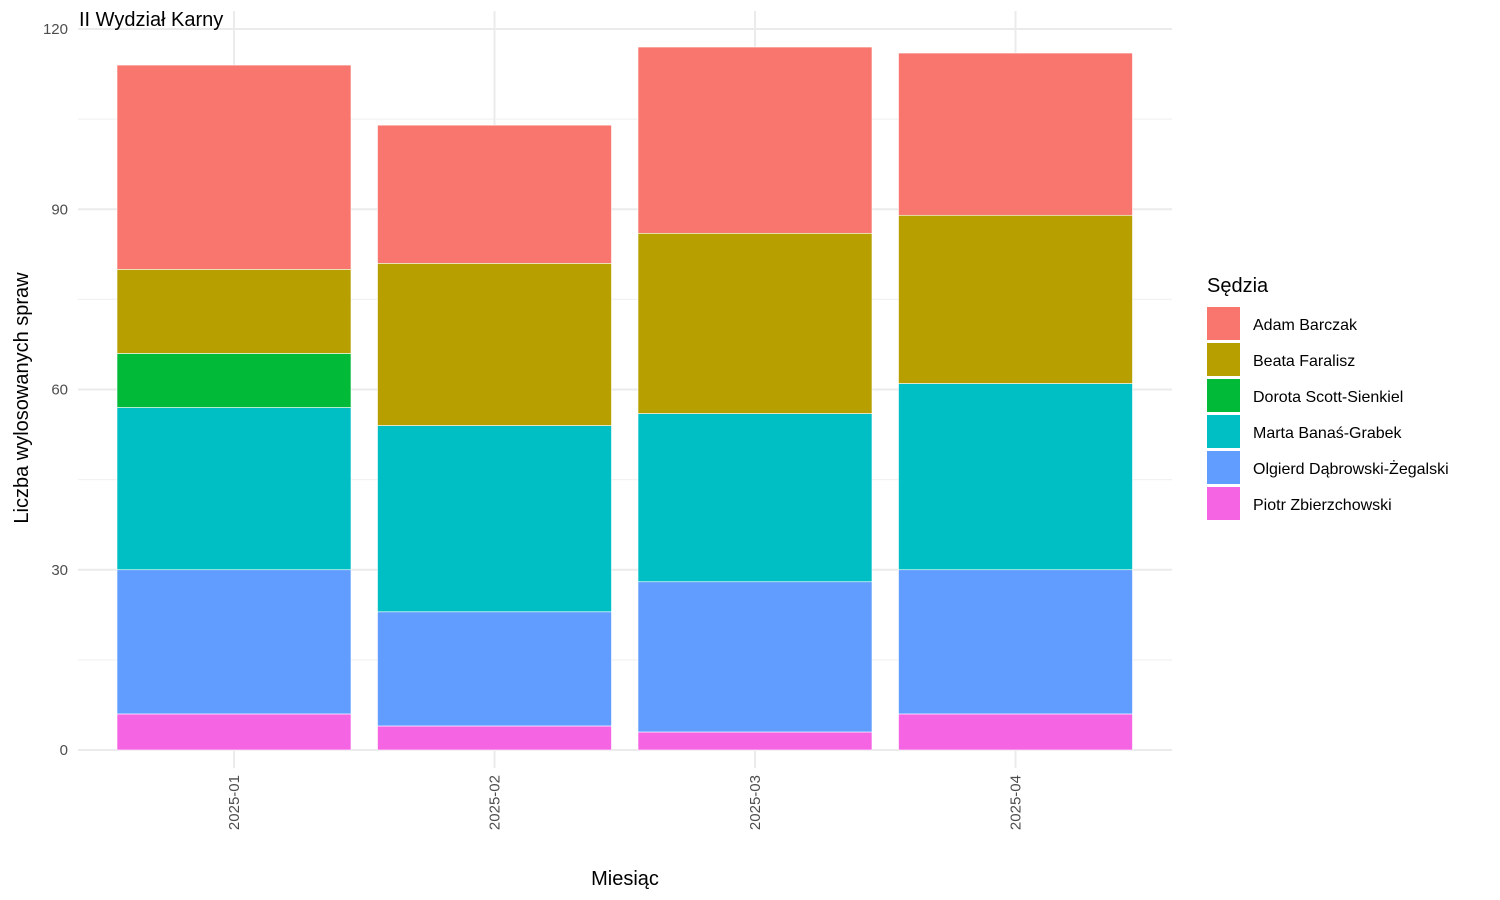  Describe the element at coordinates (1351, 468) in the screenshot. I see `legend-label: Olgierd Dąbrowski-Żegalski` at that location.